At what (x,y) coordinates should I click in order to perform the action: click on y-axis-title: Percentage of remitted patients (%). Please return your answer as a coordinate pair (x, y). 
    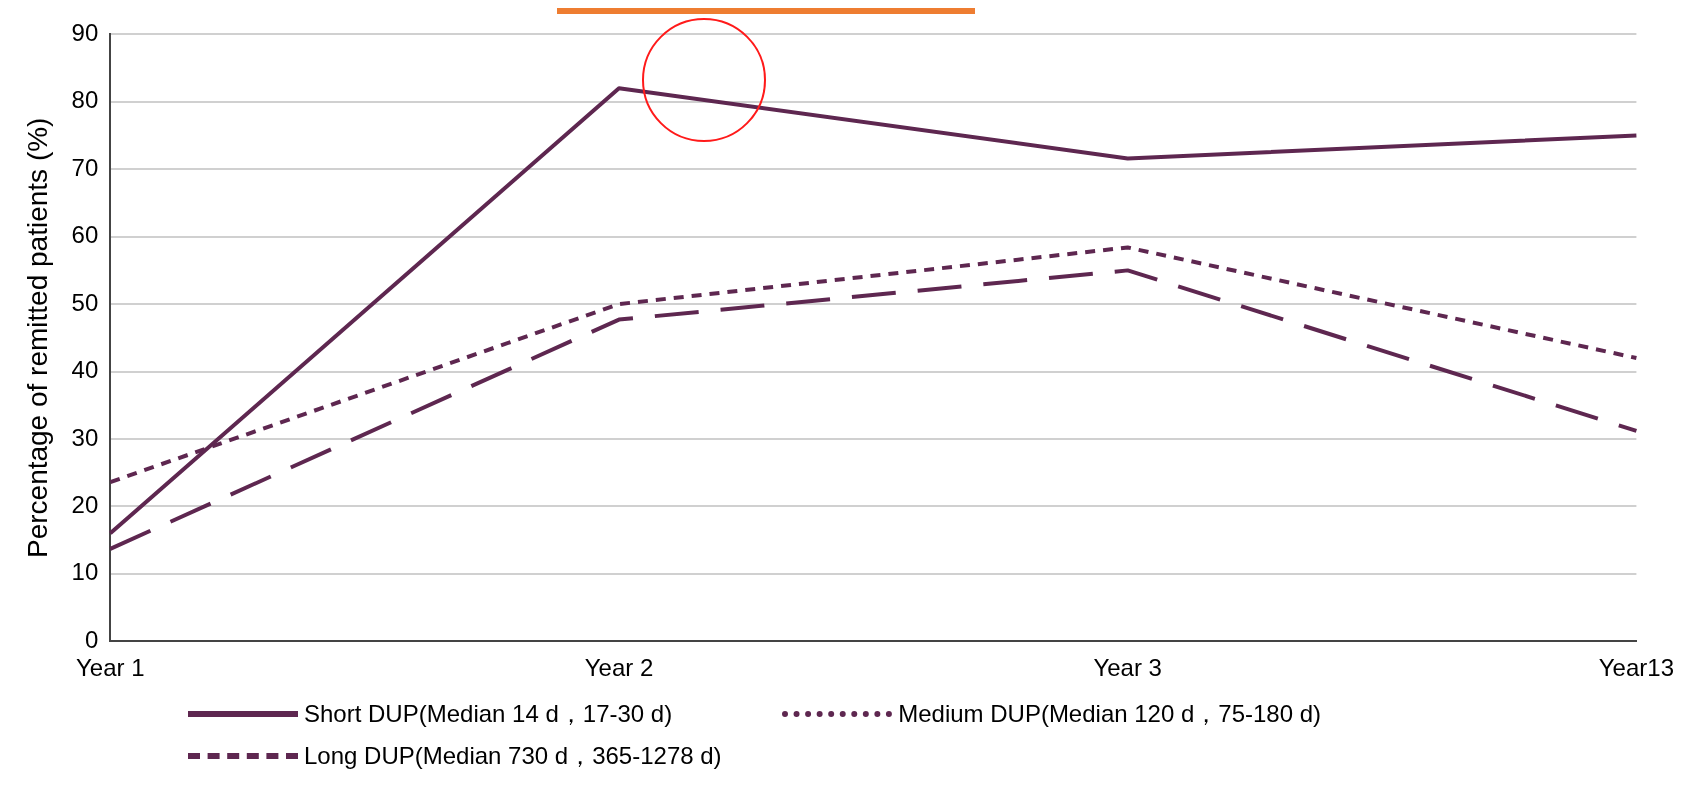
    Looking at the image, I should click on (37, 338).